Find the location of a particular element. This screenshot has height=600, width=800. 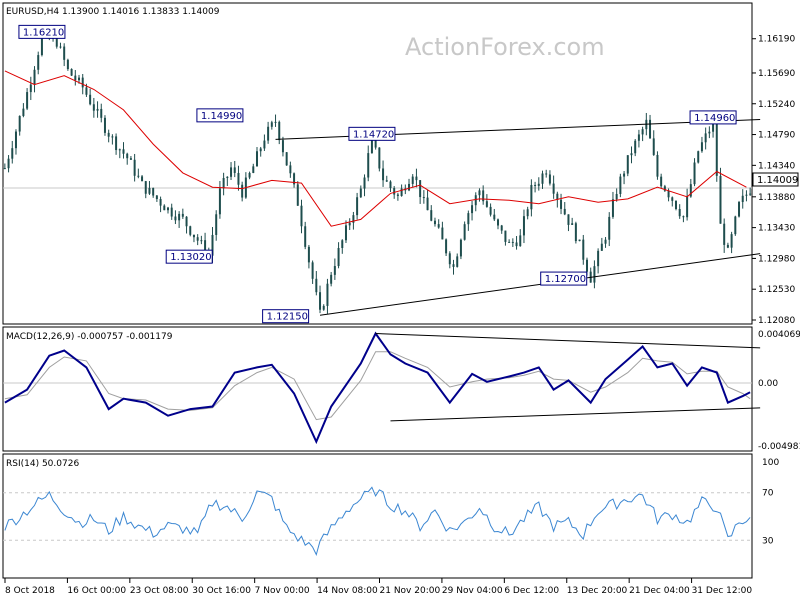

price-callout: 1.14990 is located at coordinates (220, 115).